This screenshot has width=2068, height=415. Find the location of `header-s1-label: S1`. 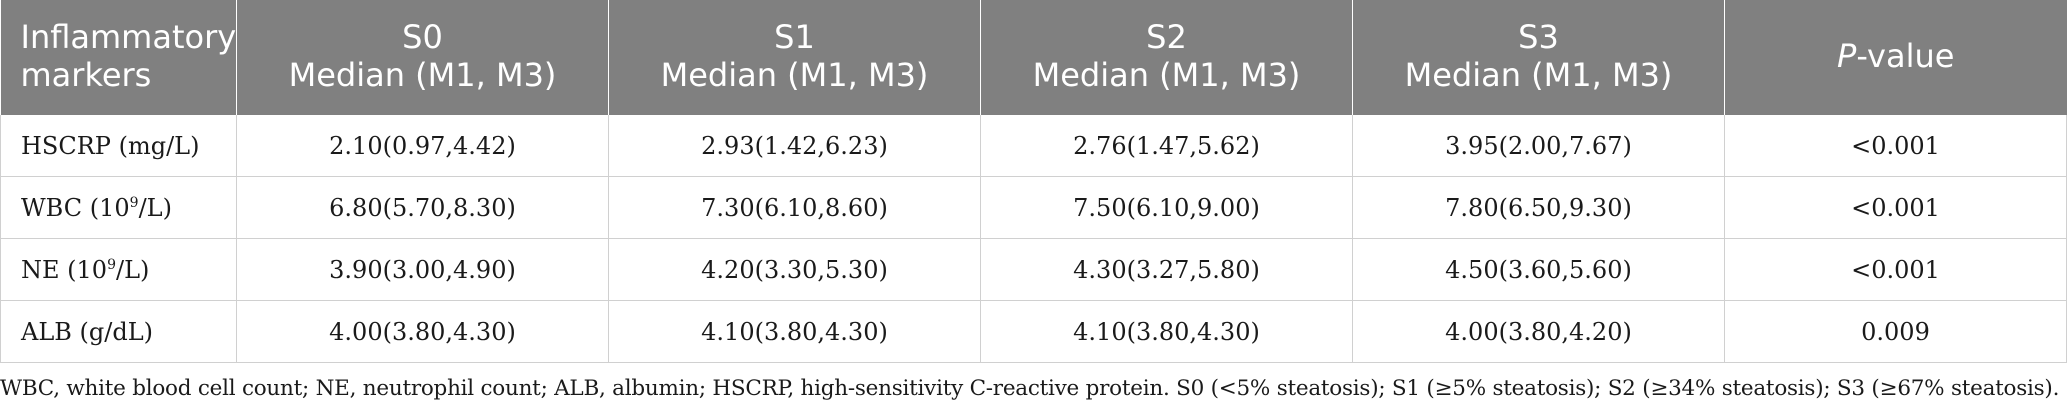

header-s1-label: S1 is located at coordinates (794, 36).